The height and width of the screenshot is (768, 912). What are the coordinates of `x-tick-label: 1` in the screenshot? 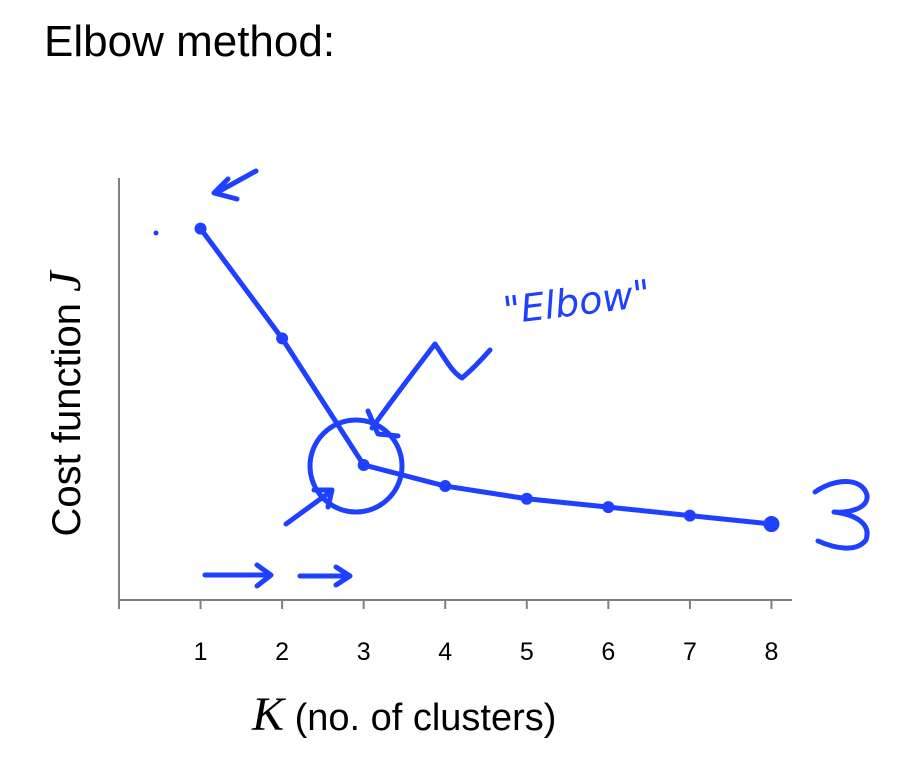 It's located at (201, 652).